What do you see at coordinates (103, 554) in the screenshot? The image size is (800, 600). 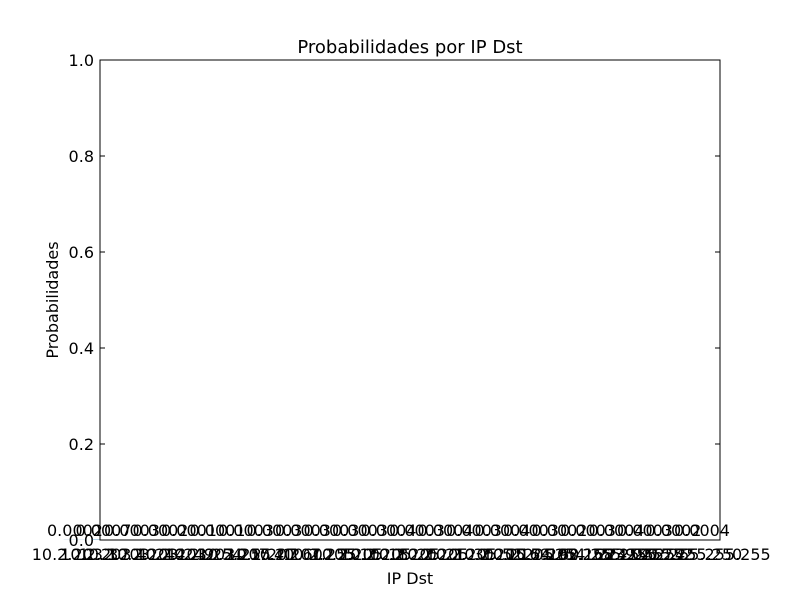 I see `x-tick-label: 10.2.203.4` at bounding box center [103, 554].